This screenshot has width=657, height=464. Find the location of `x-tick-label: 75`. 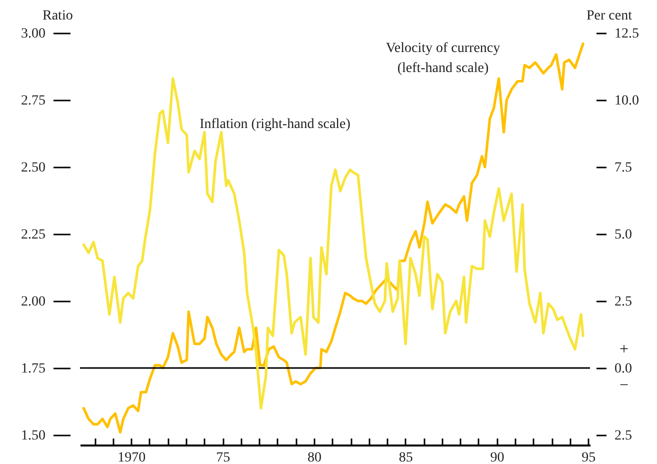

x-tick-label: 75 is located at coordinates (223, 457).